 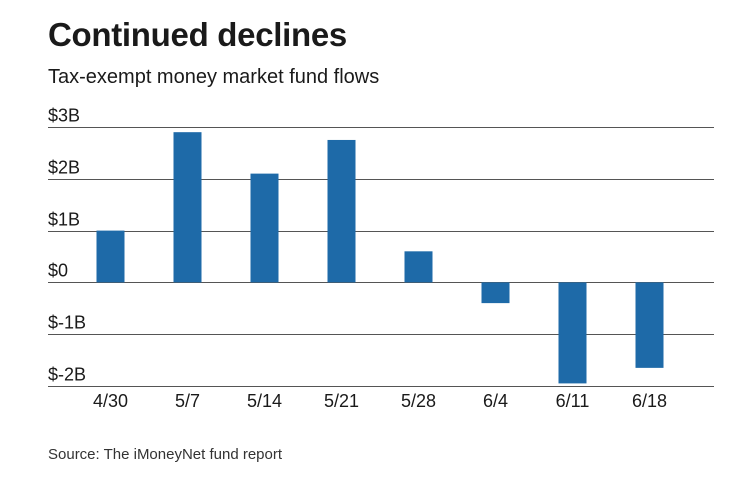 I want to click on x-tick-label: 6/18, so click(x=649, y=401).